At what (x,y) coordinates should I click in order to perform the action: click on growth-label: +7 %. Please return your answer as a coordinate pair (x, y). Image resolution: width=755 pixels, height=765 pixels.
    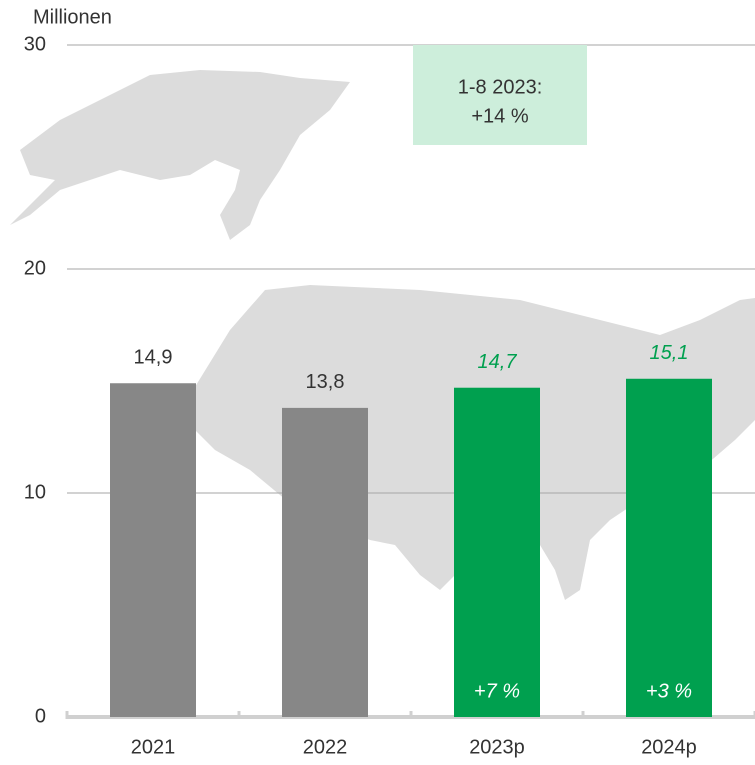
    Looking at the image, I should click on (497, 691).